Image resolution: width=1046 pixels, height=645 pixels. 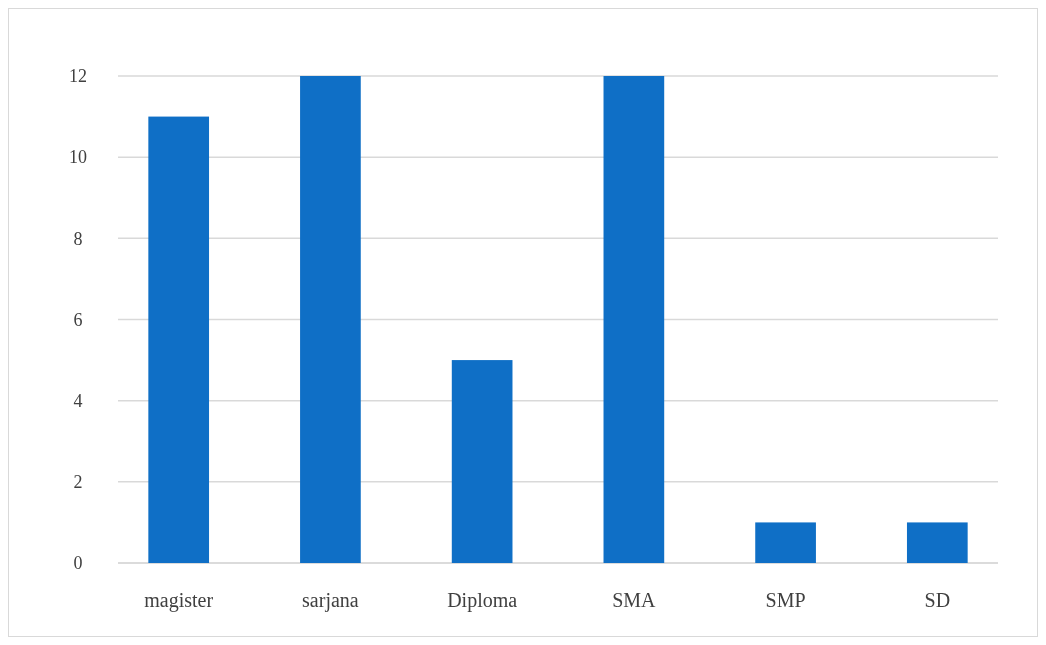 I want to click on x-tick-label: SMA, so click(x=634, y=600).